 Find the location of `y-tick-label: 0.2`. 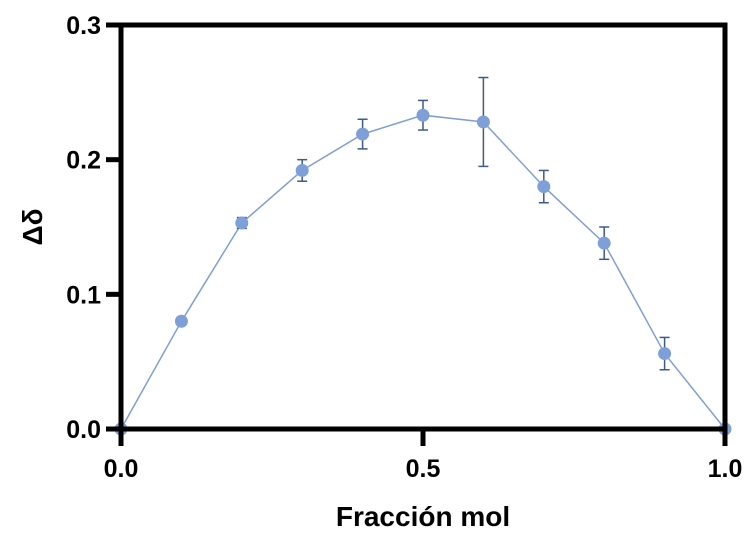

y-tick-label: 0.2 is located at coordinates (83, 161).